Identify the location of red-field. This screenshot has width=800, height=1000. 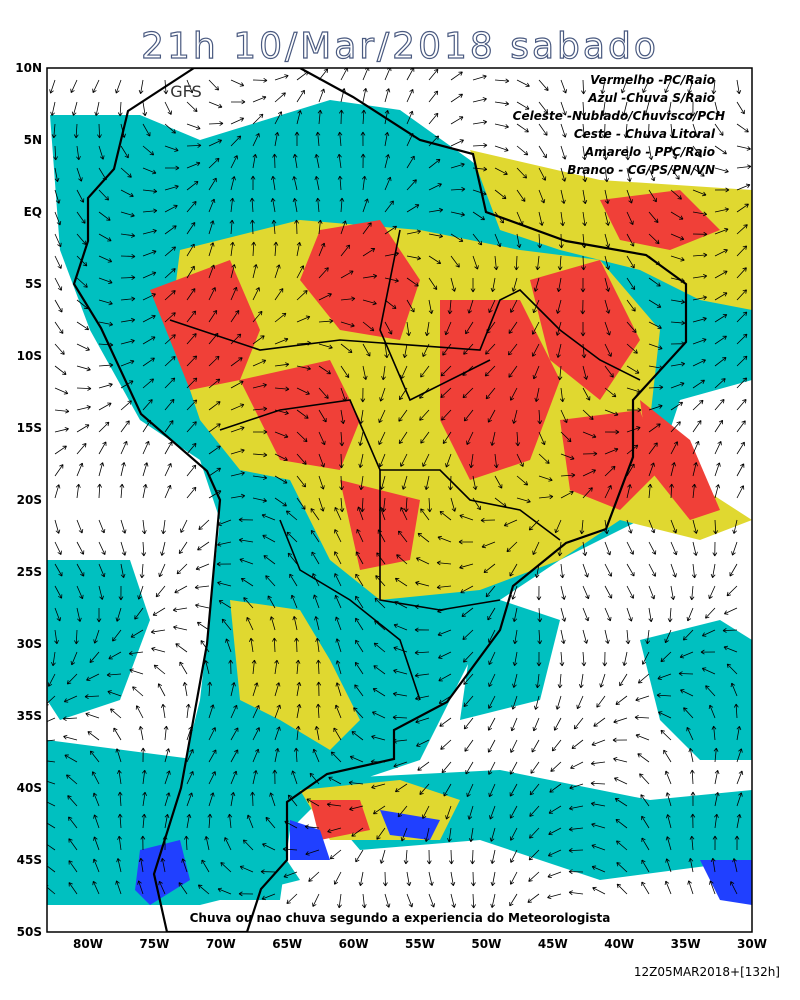
(340, 820).